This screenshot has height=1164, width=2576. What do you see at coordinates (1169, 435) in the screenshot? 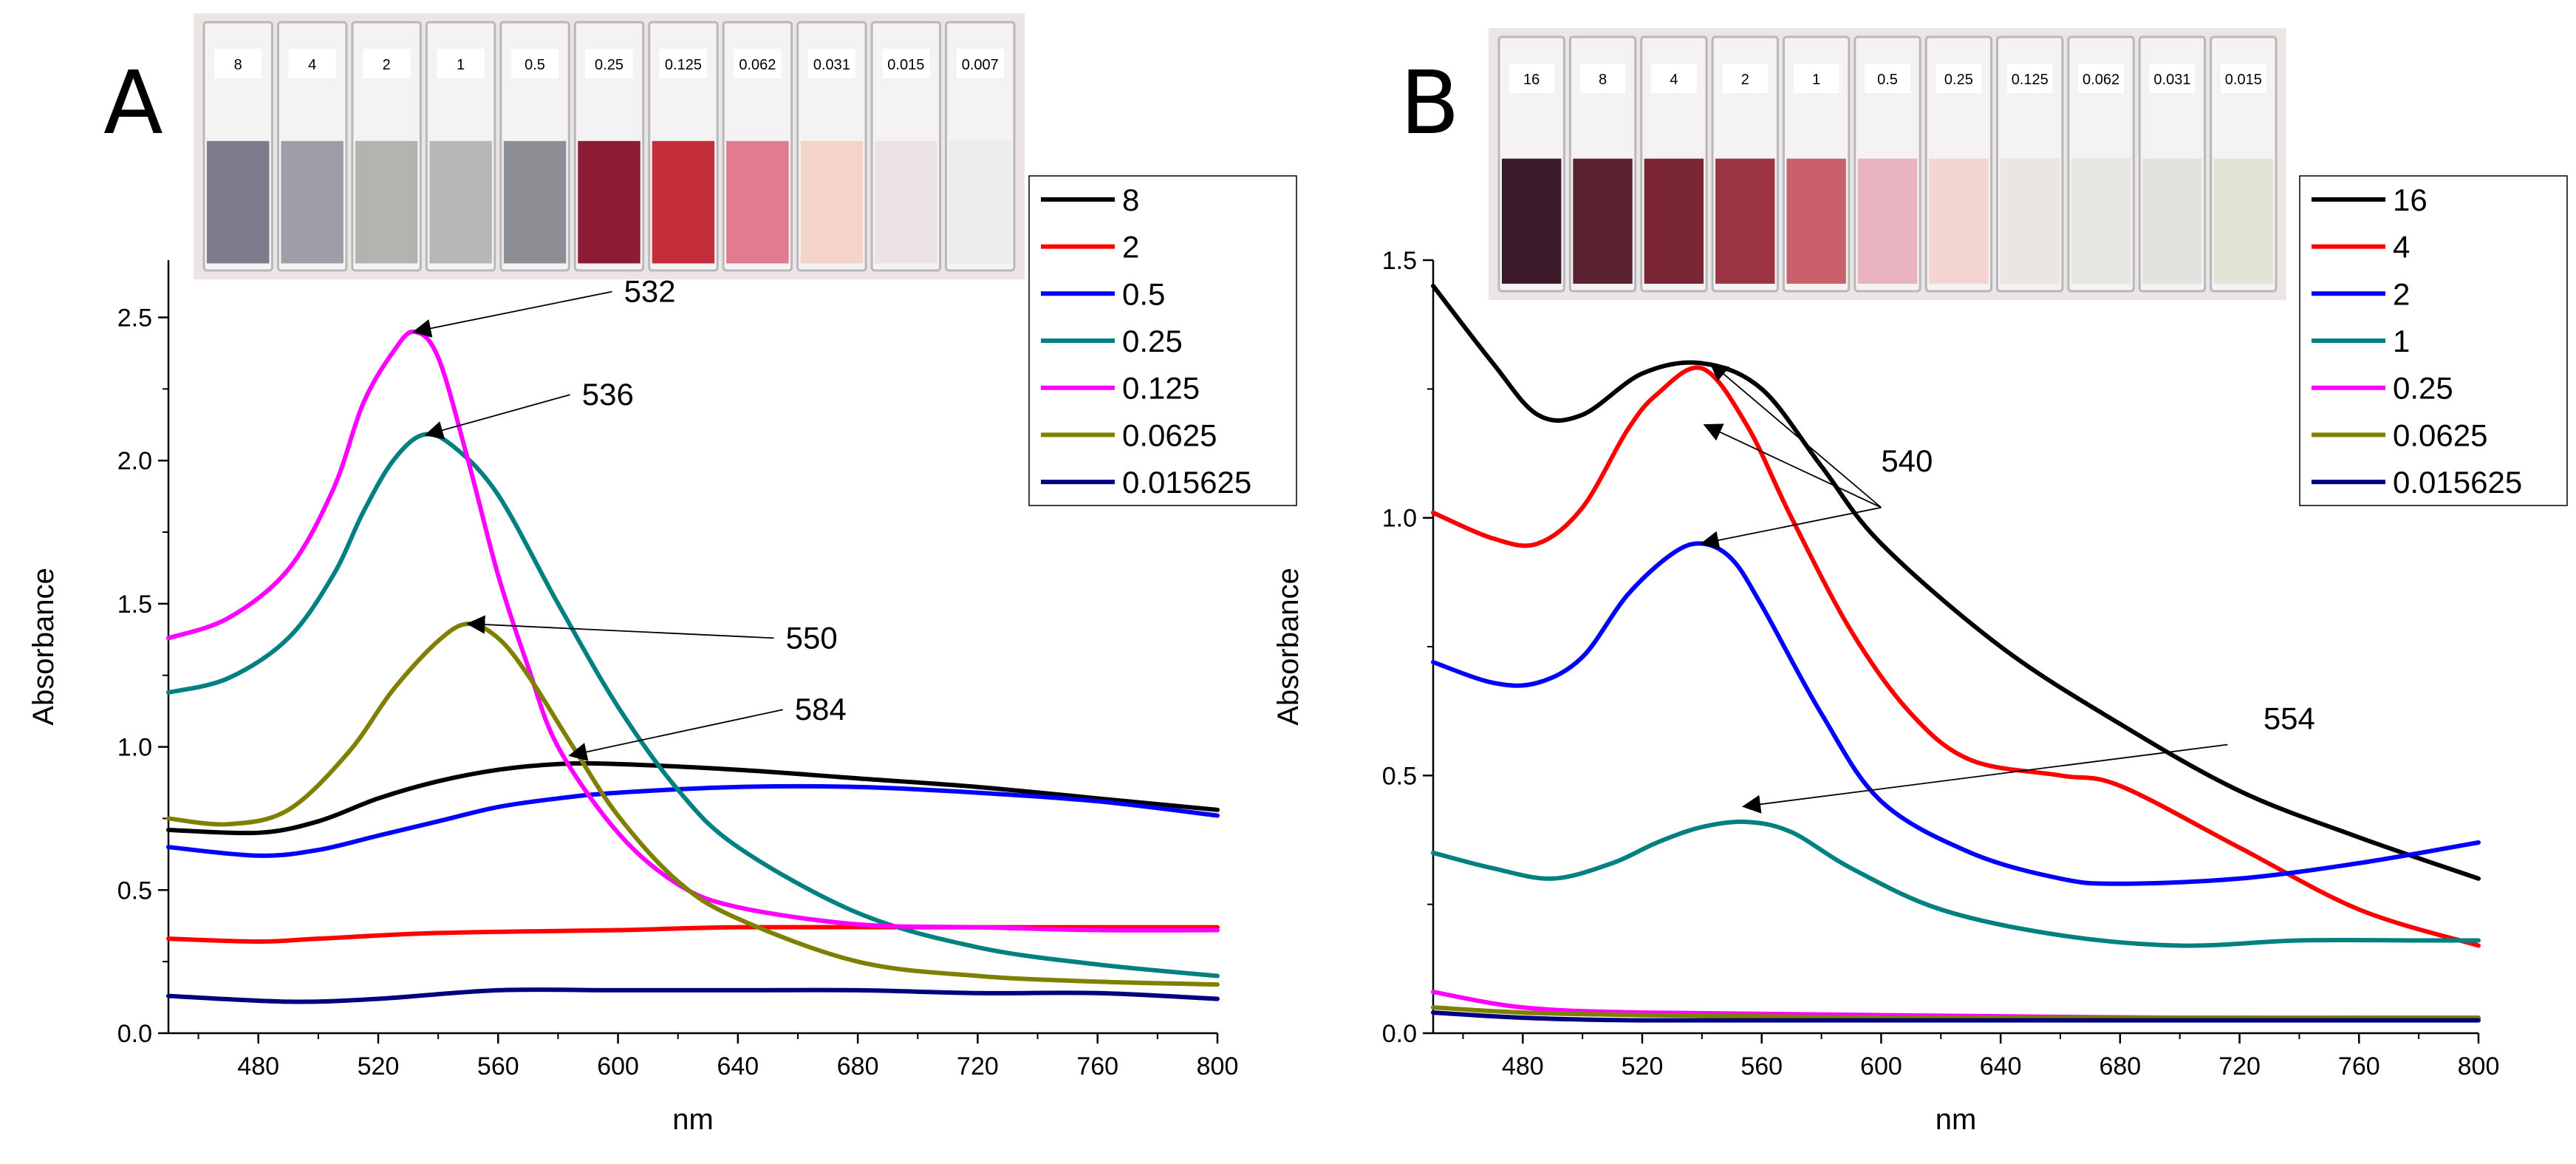
I see `legend-label: 0.0625` at bounding box center [1169, 435].